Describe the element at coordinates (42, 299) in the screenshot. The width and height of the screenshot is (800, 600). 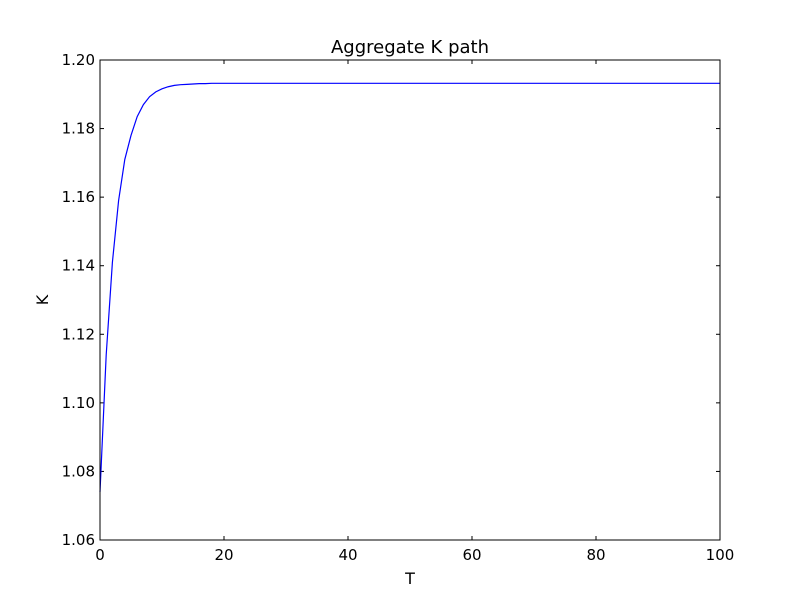
I see `y-axis-label: K` at that location.